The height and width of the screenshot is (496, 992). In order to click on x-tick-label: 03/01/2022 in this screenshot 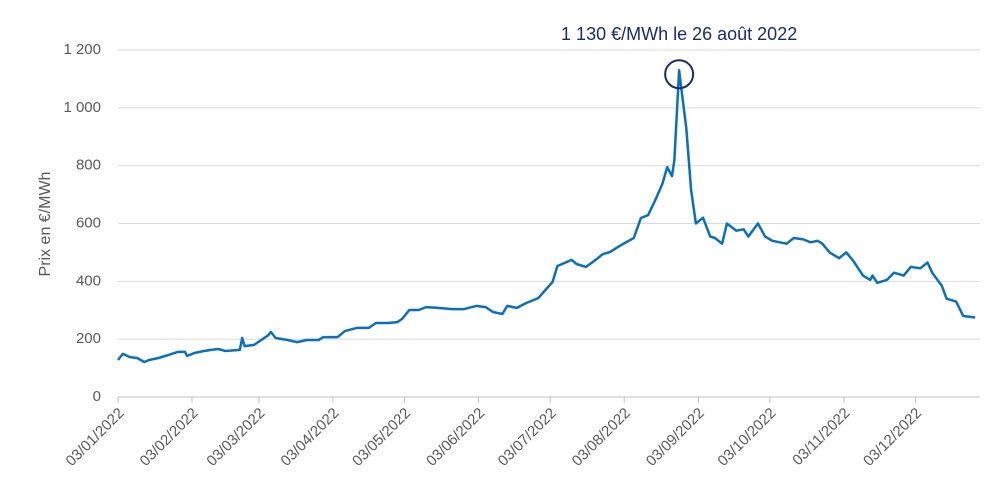, I will do `click(95, 437)`.